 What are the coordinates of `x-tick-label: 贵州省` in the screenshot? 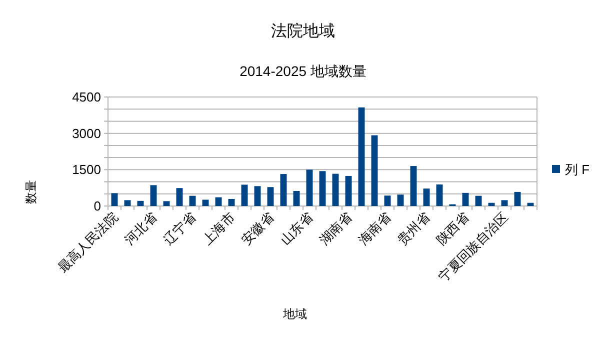 It's located at (413, 229).